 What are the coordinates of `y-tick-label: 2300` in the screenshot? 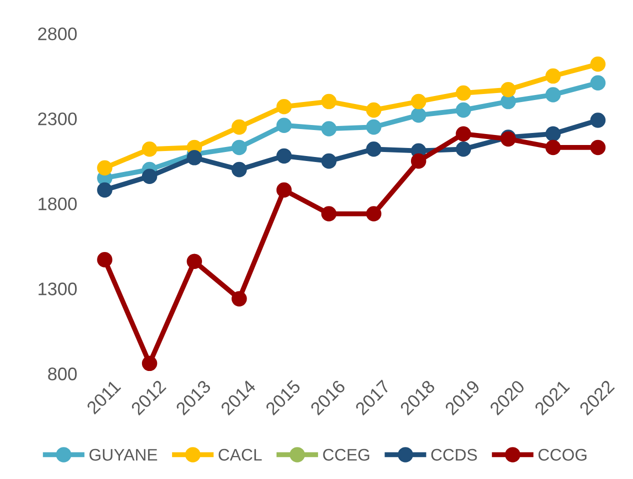 It's located at (57, 119).